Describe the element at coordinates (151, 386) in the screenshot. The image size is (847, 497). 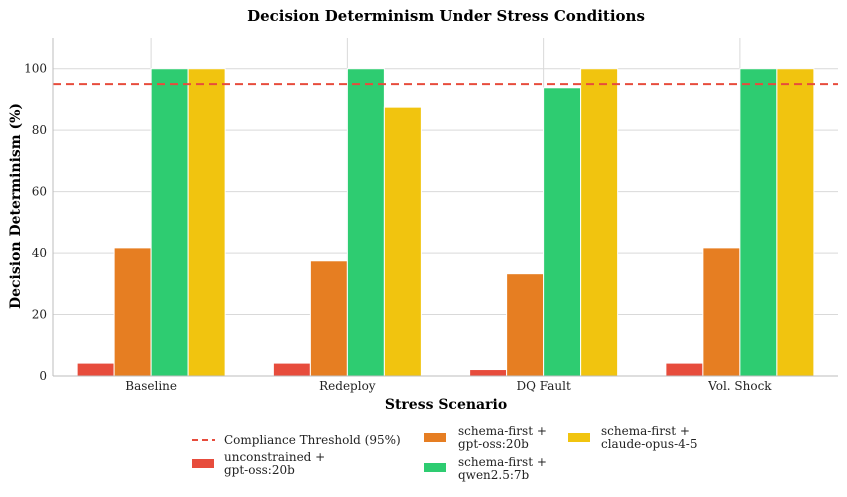
I see `x-tick-label: Baseline` at that location.